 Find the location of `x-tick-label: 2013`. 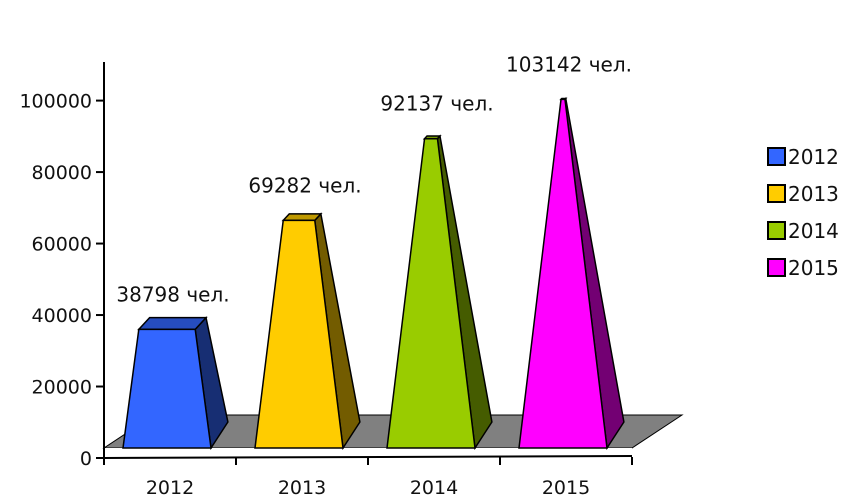

x-tick-label: 2013 is located at coordinates (302, 488).